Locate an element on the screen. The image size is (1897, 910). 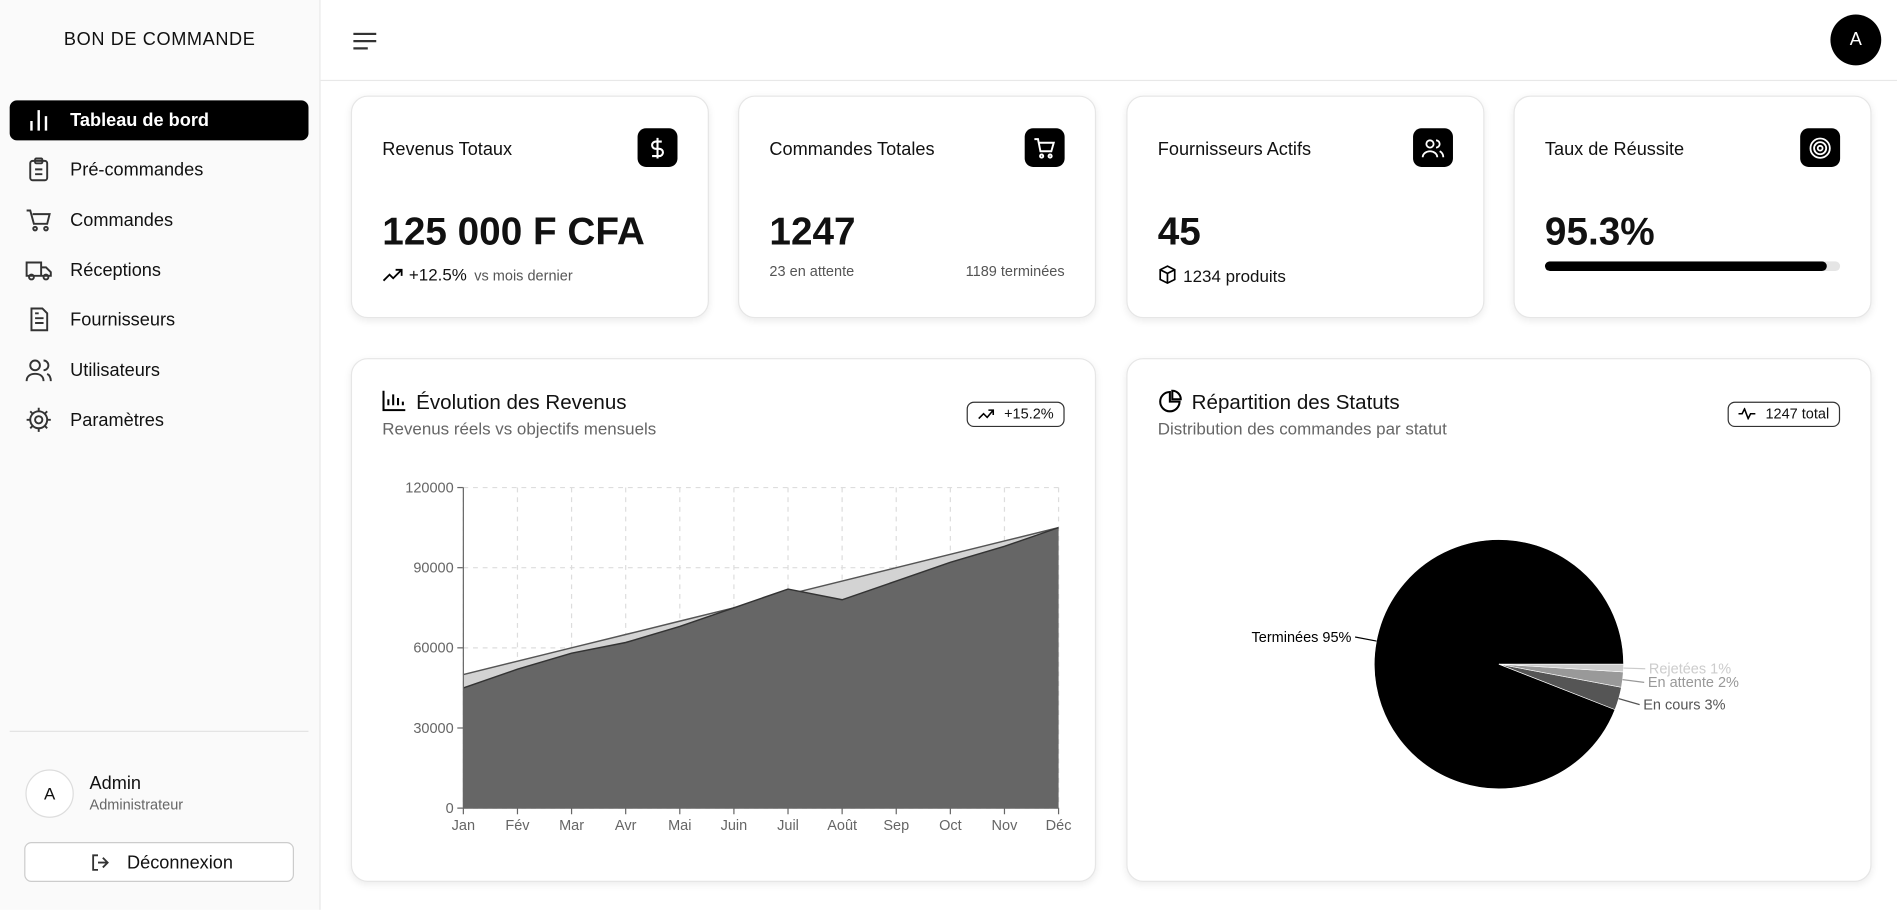
divider is located at coordinates (159, 731).